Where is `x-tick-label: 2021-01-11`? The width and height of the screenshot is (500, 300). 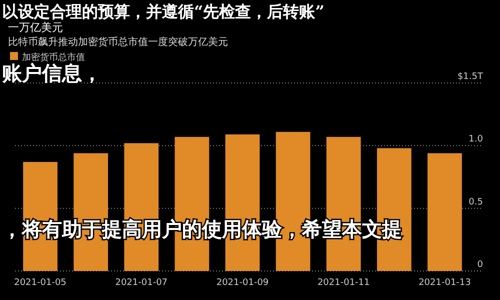
x-tick-label: 2021-01-11 is located at coordinates (343, 283).